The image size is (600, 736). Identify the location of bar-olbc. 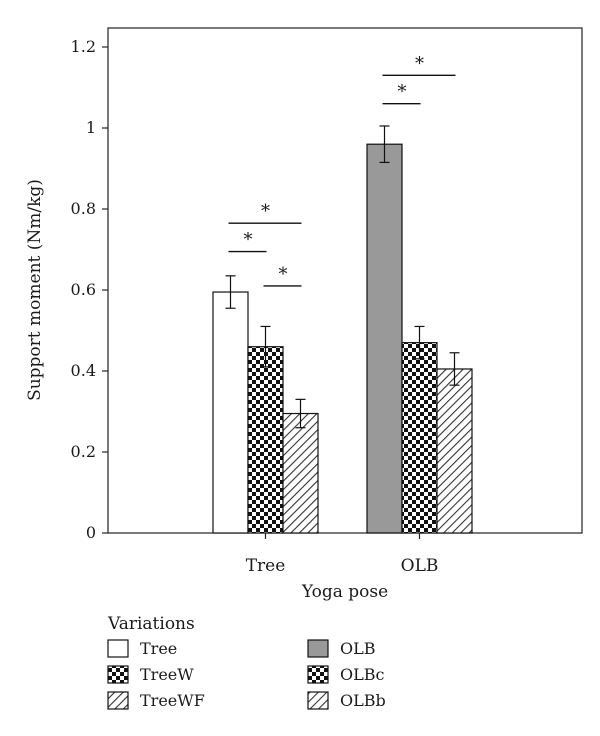
(419, 438).